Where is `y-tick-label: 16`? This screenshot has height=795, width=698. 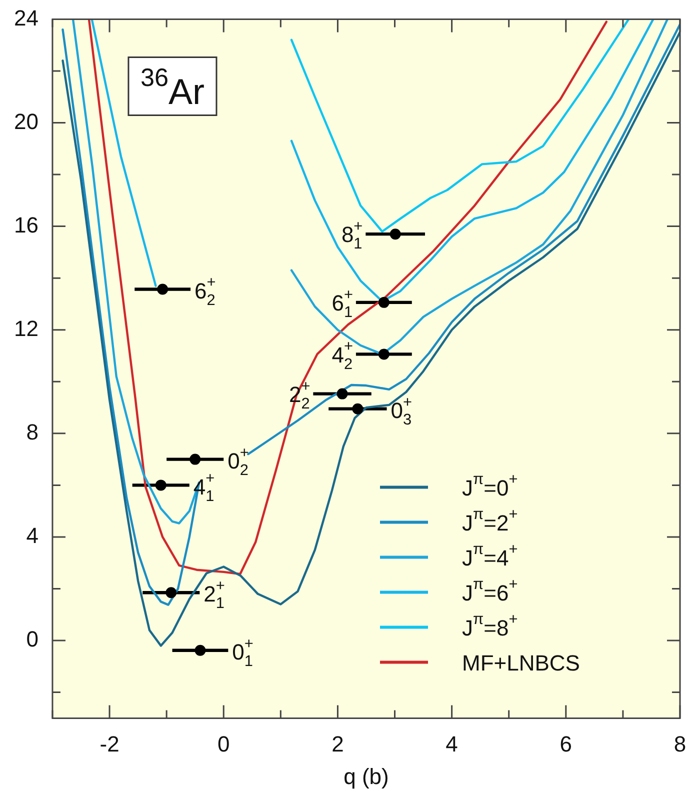 y-tick-label: 16 is located at coordinates (26, 225).